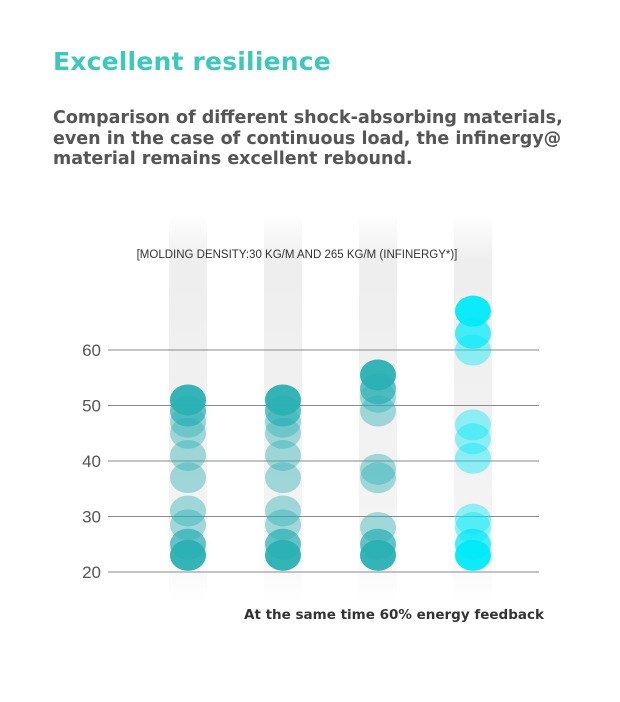 Image resolution: width=620 pixels, height=702 pixels. What do you see at coordinates (192, 61) in the screenshot?
I see `page-title: Excellent resilience` at bounding box center [192, 61].